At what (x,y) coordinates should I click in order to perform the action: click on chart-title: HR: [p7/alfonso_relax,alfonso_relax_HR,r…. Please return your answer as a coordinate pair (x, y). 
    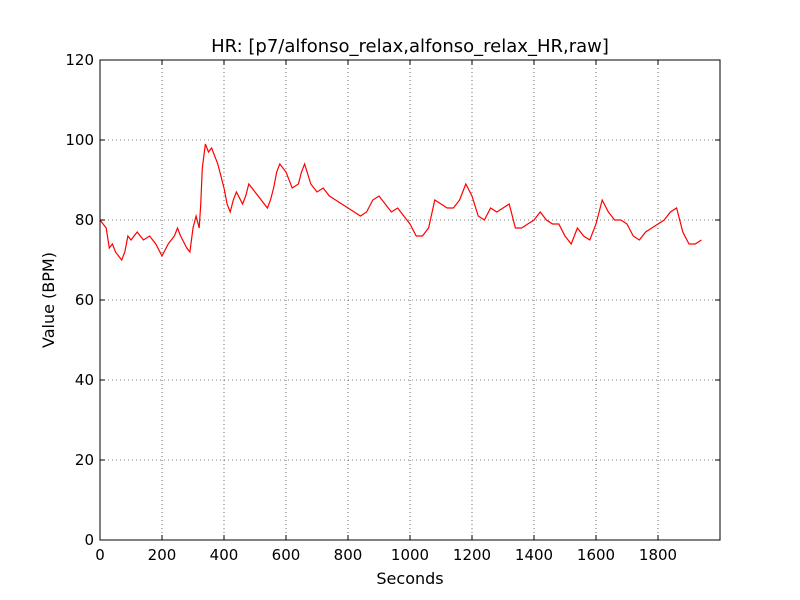
    Looking at the image, I should click on (410, 46).